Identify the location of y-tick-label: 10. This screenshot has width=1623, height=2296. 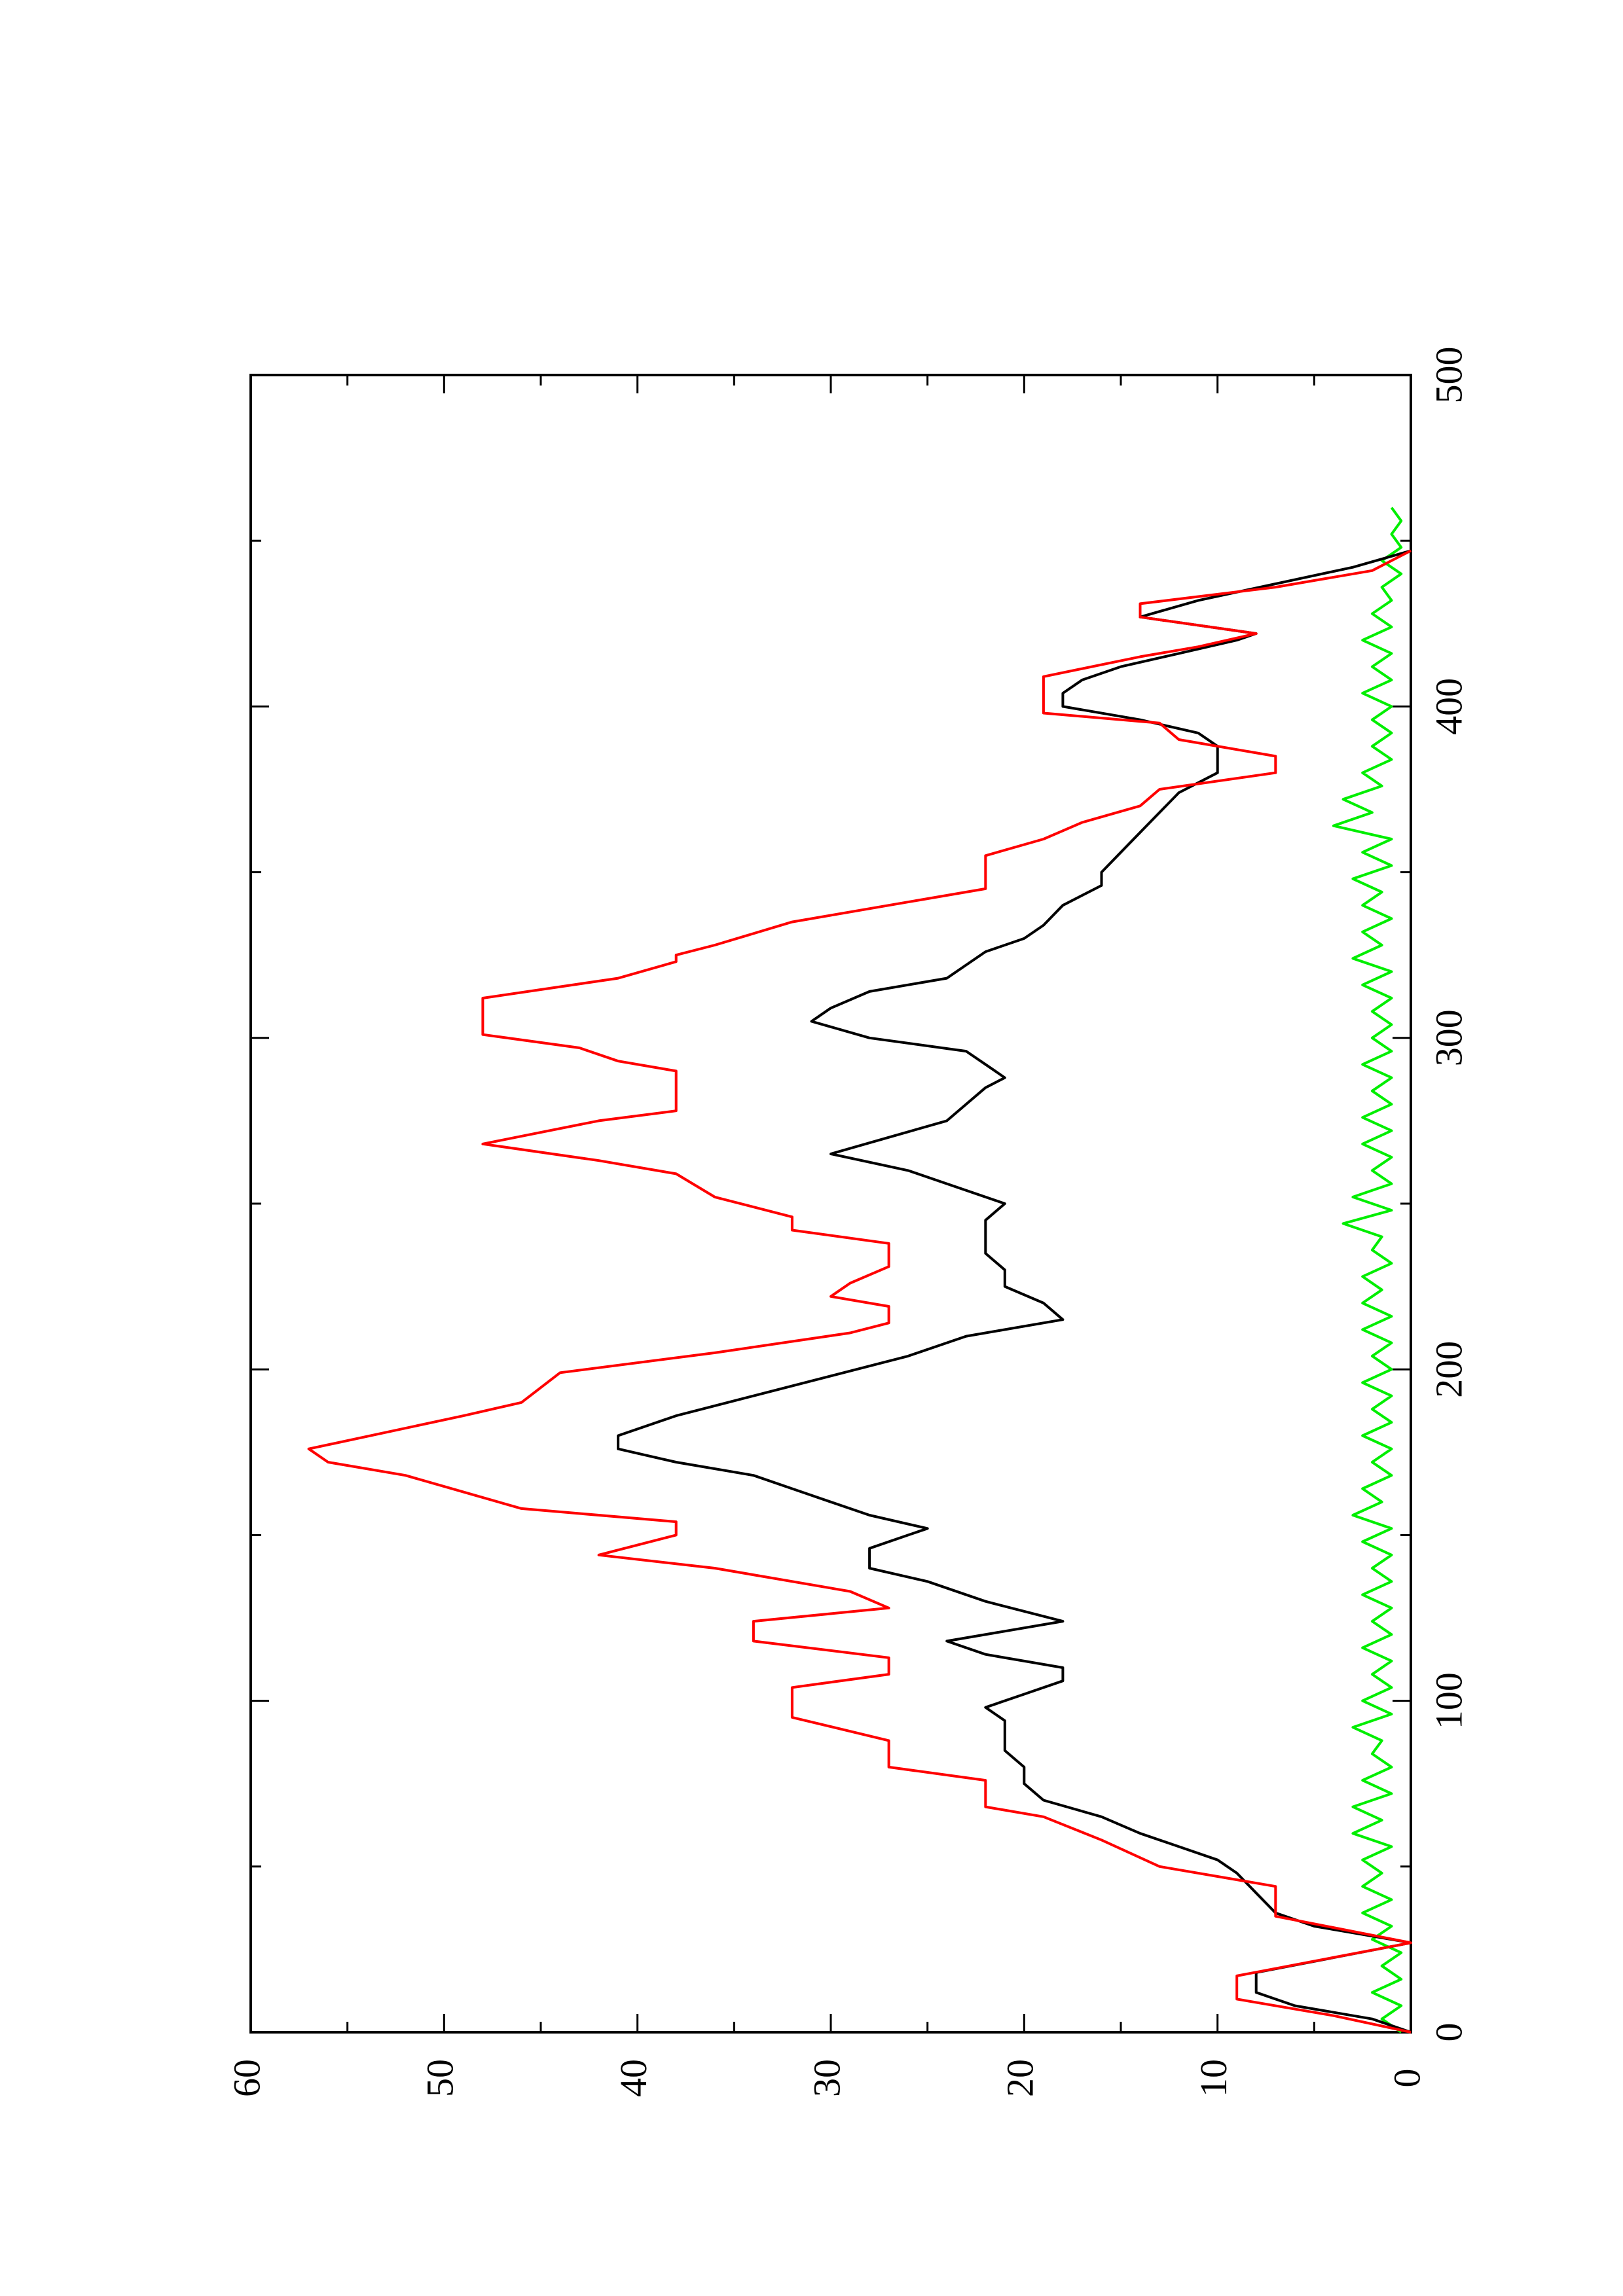
(1213, 2078).